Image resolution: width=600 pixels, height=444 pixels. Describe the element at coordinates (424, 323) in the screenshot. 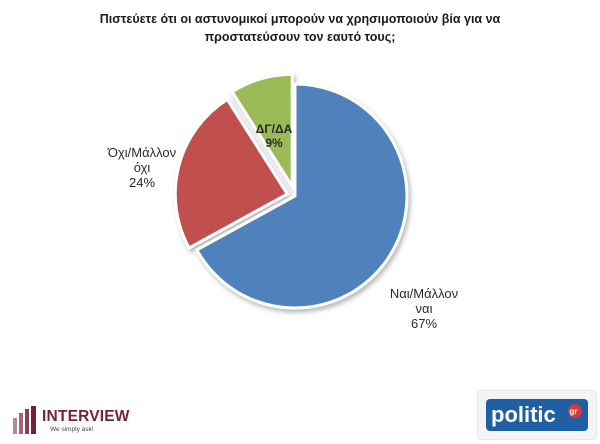

I see `slice-label-1-line-3: 67%` at that location.